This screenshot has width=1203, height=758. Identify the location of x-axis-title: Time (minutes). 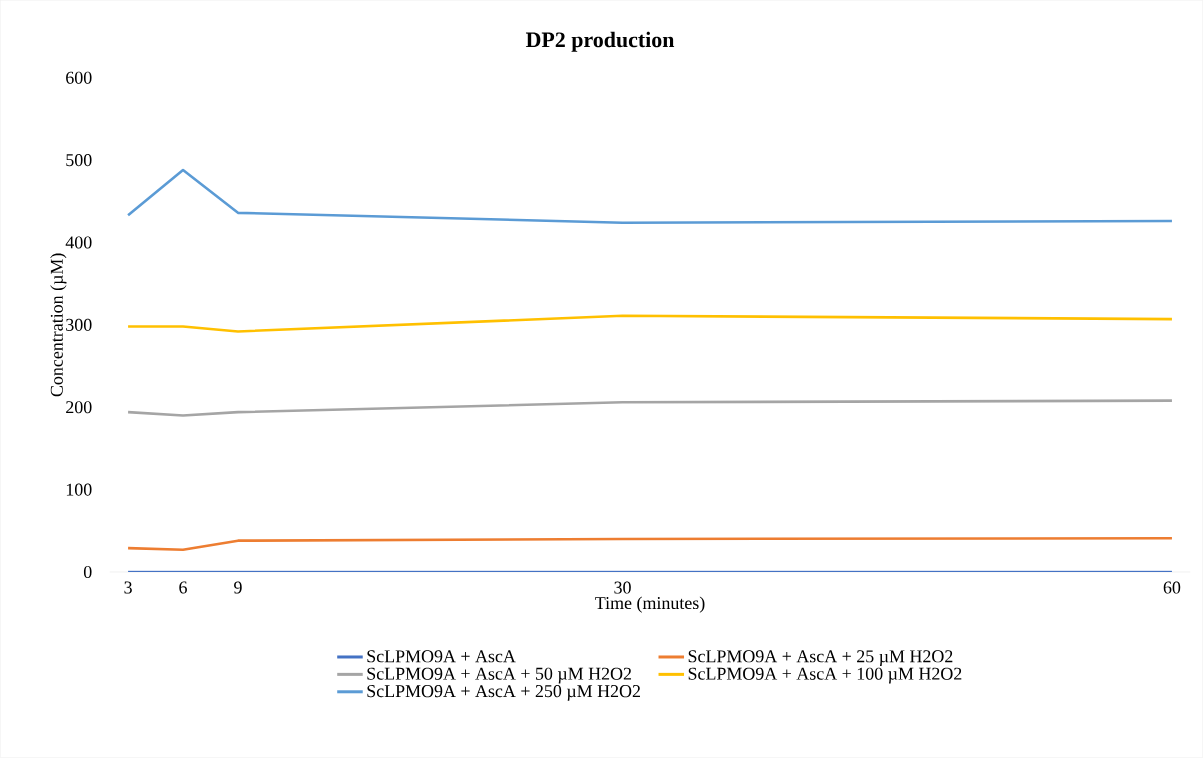
(650, 604).